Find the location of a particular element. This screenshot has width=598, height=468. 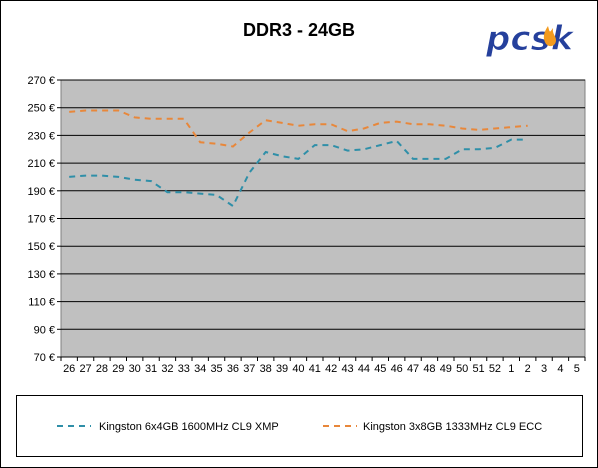

x-tick-label: 3 is located at coordinates (544, 369).